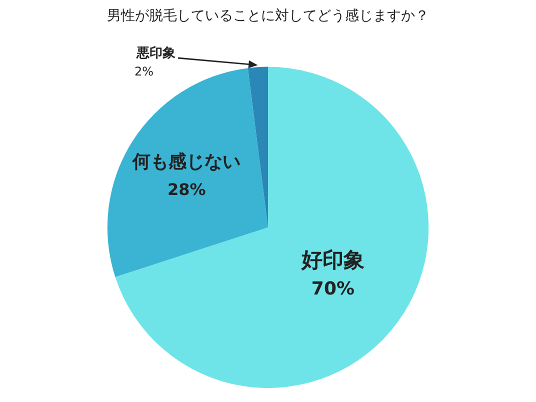  Describe the element at coordinates (156, 52) in the screenshot. I see `slice-label: 悪印象` at that location.